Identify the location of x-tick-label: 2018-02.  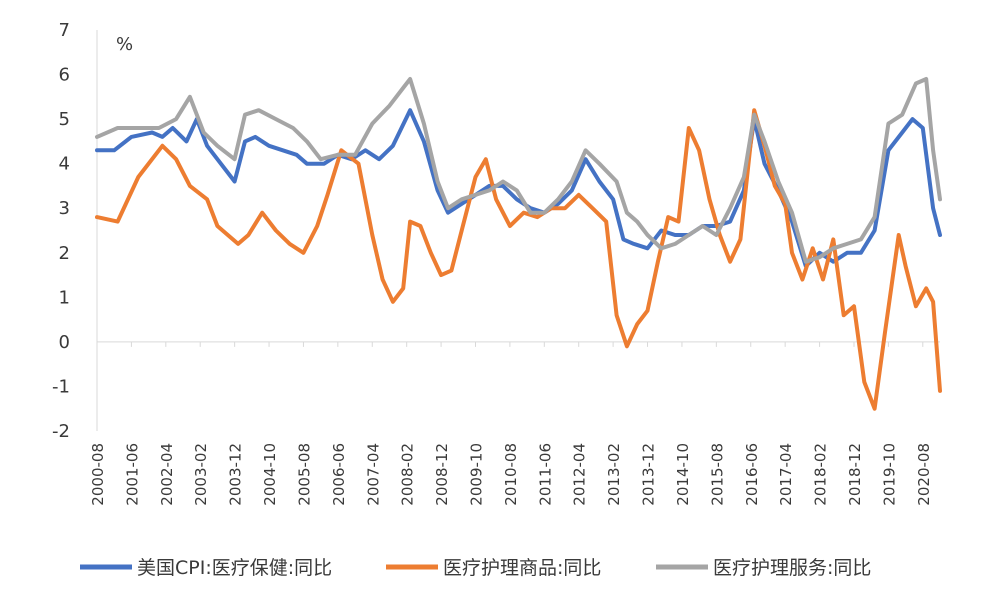
(821, 474).